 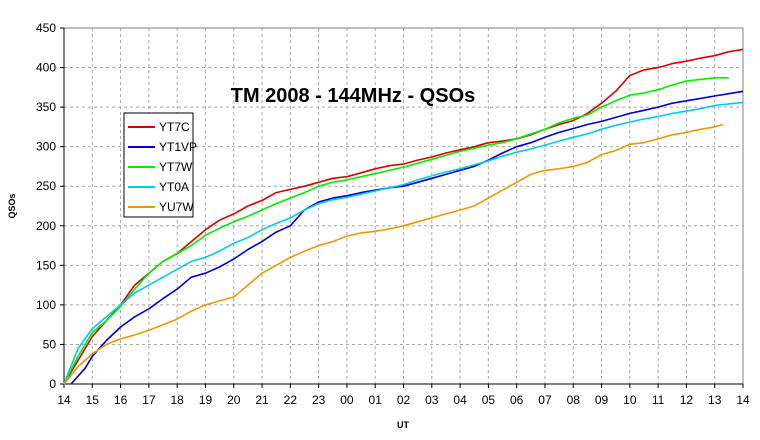 I want to click on y-tick-label: 350, so click(x=46, y=107).